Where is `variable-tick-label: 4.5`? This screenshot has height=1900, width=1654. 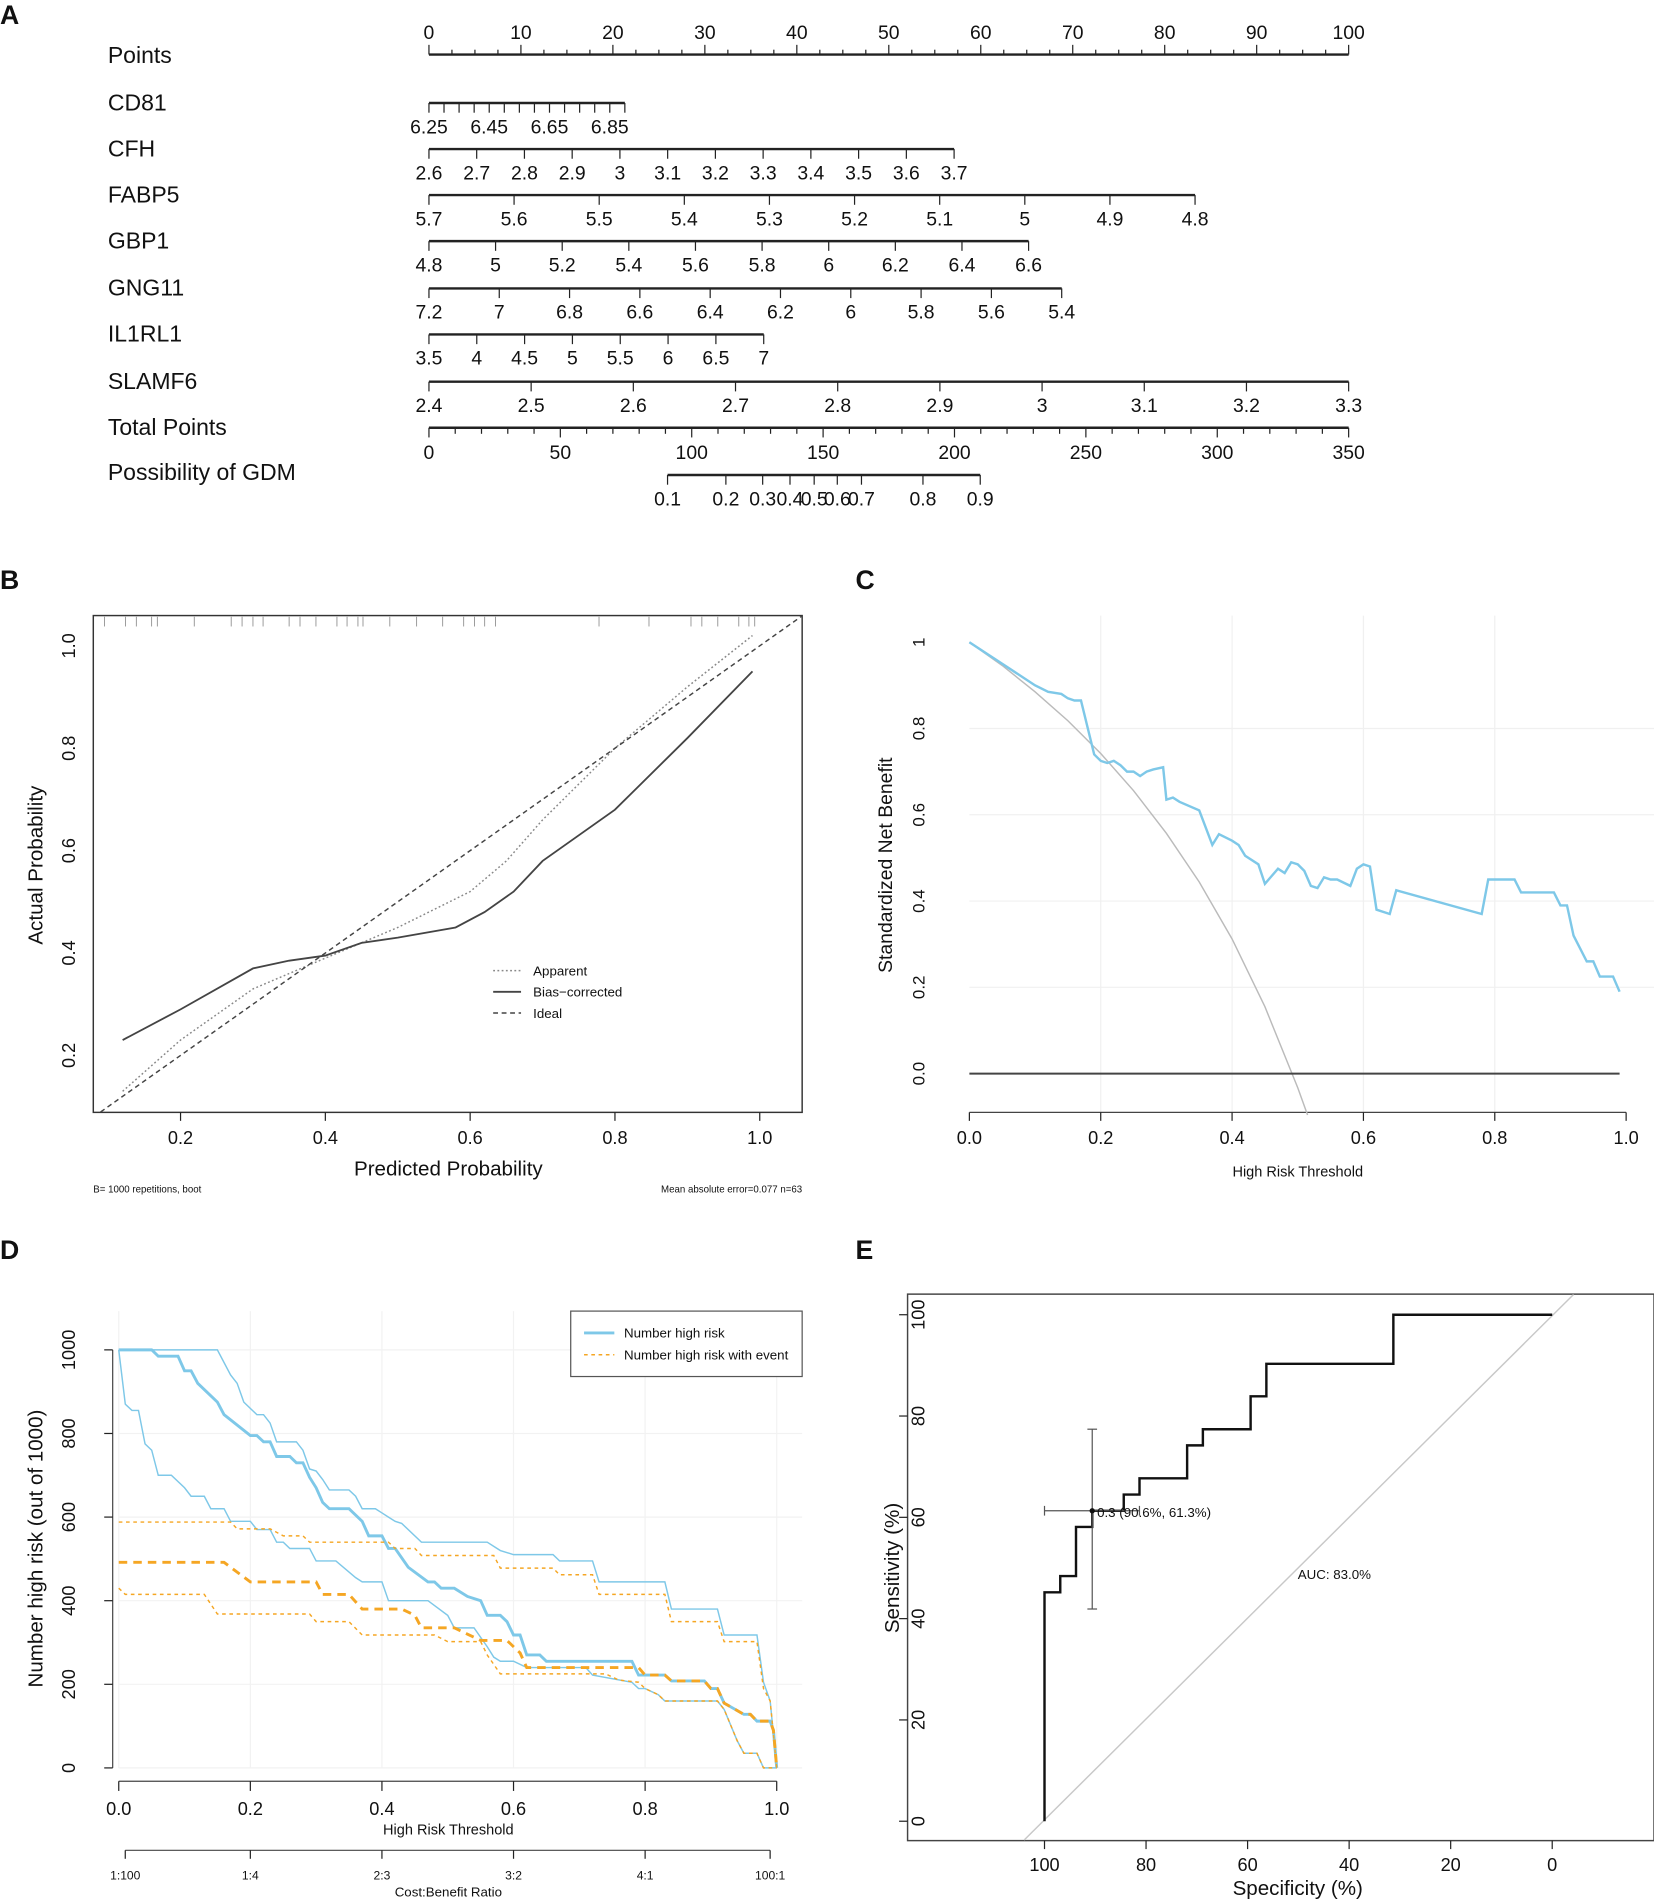 variable-tick-label: 4.5 is located at coordinates (524, 359).